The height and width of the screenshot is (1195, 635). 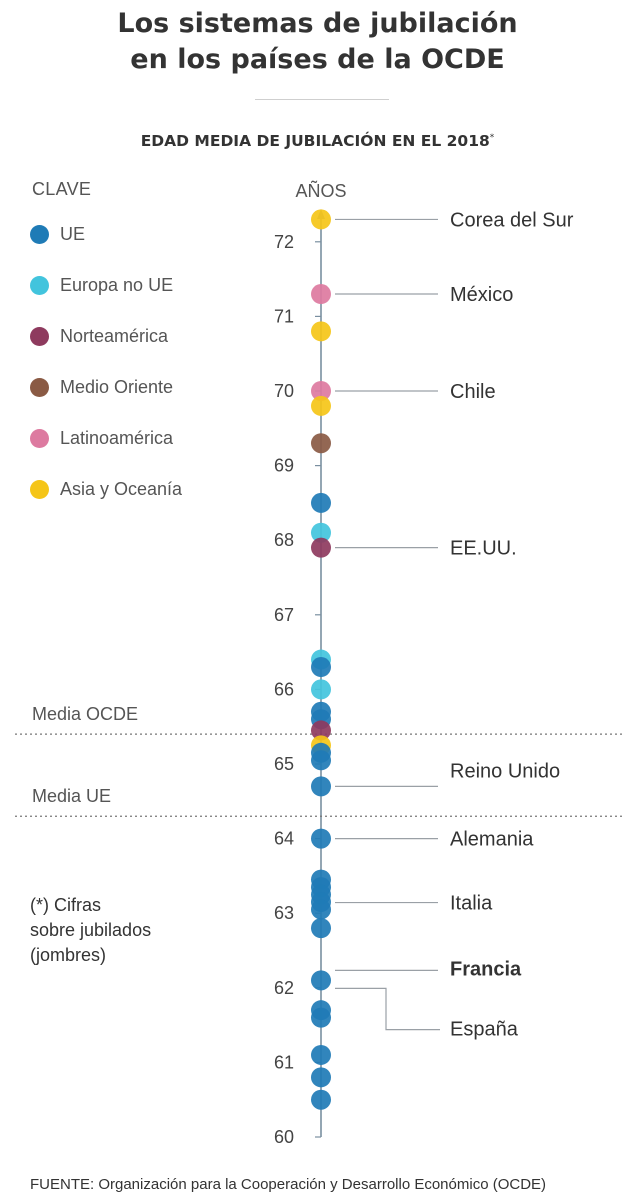 I want to click on chart-subtitle: EDAD MEDIA DE JUBILACIÓN EN EL 2018*, so click(x=317, y=141).